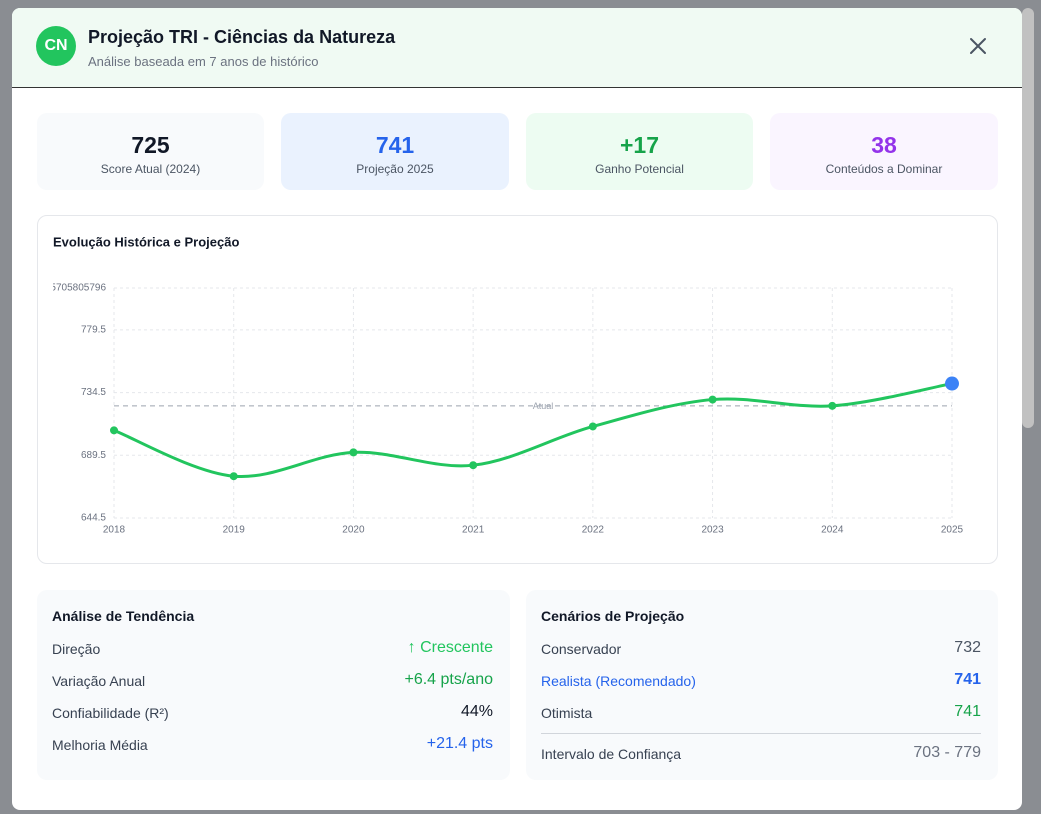  What do you see at coordinates (272, 746) in the screenshot?
I see `trend-row: Melhoria Média +21.4 pts` at bounding box center [272, 746].